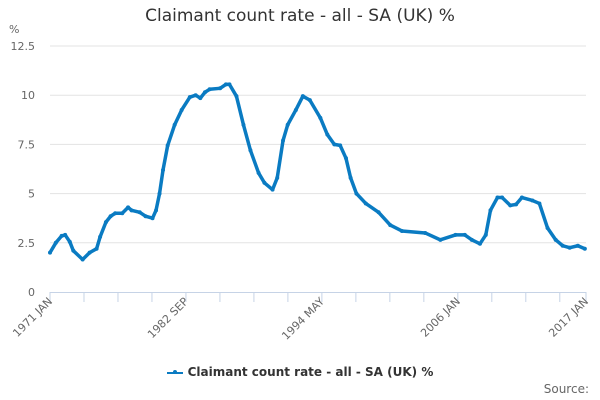 The image size is (600, 400). What do you see at coordinates (568, 317) in the screenshot?
I see `x-tick-label: 2017 JAN` at bounding box center [568, 317].